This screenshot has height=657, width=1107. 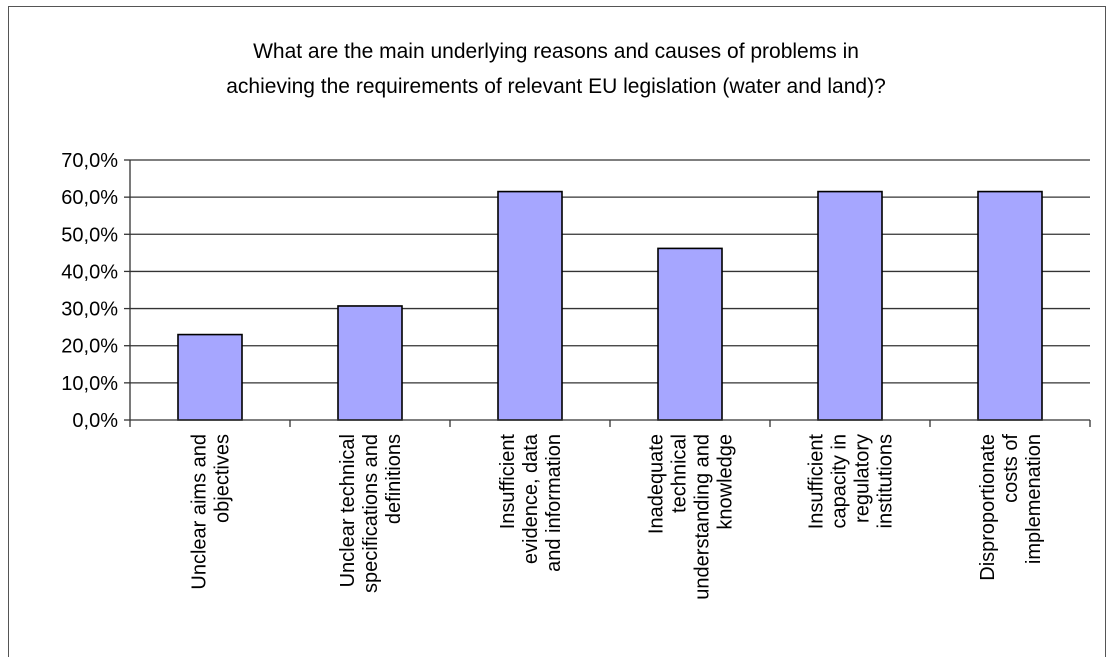 I want to click on x-category-label: Disproportionate costs of implemenation, so click(x=1011, y=507).